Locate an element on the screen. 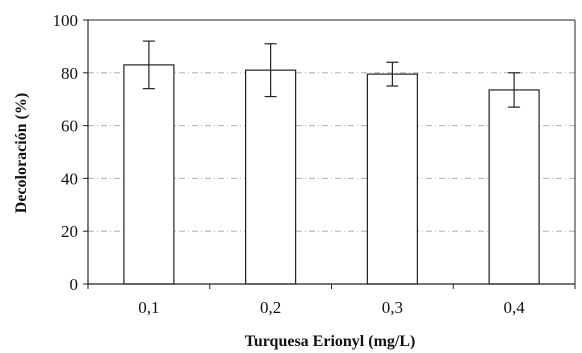 The height and width of the screenshot is (353, 582). x-tick-label: 0,3 is located at coordinates (392, 307).